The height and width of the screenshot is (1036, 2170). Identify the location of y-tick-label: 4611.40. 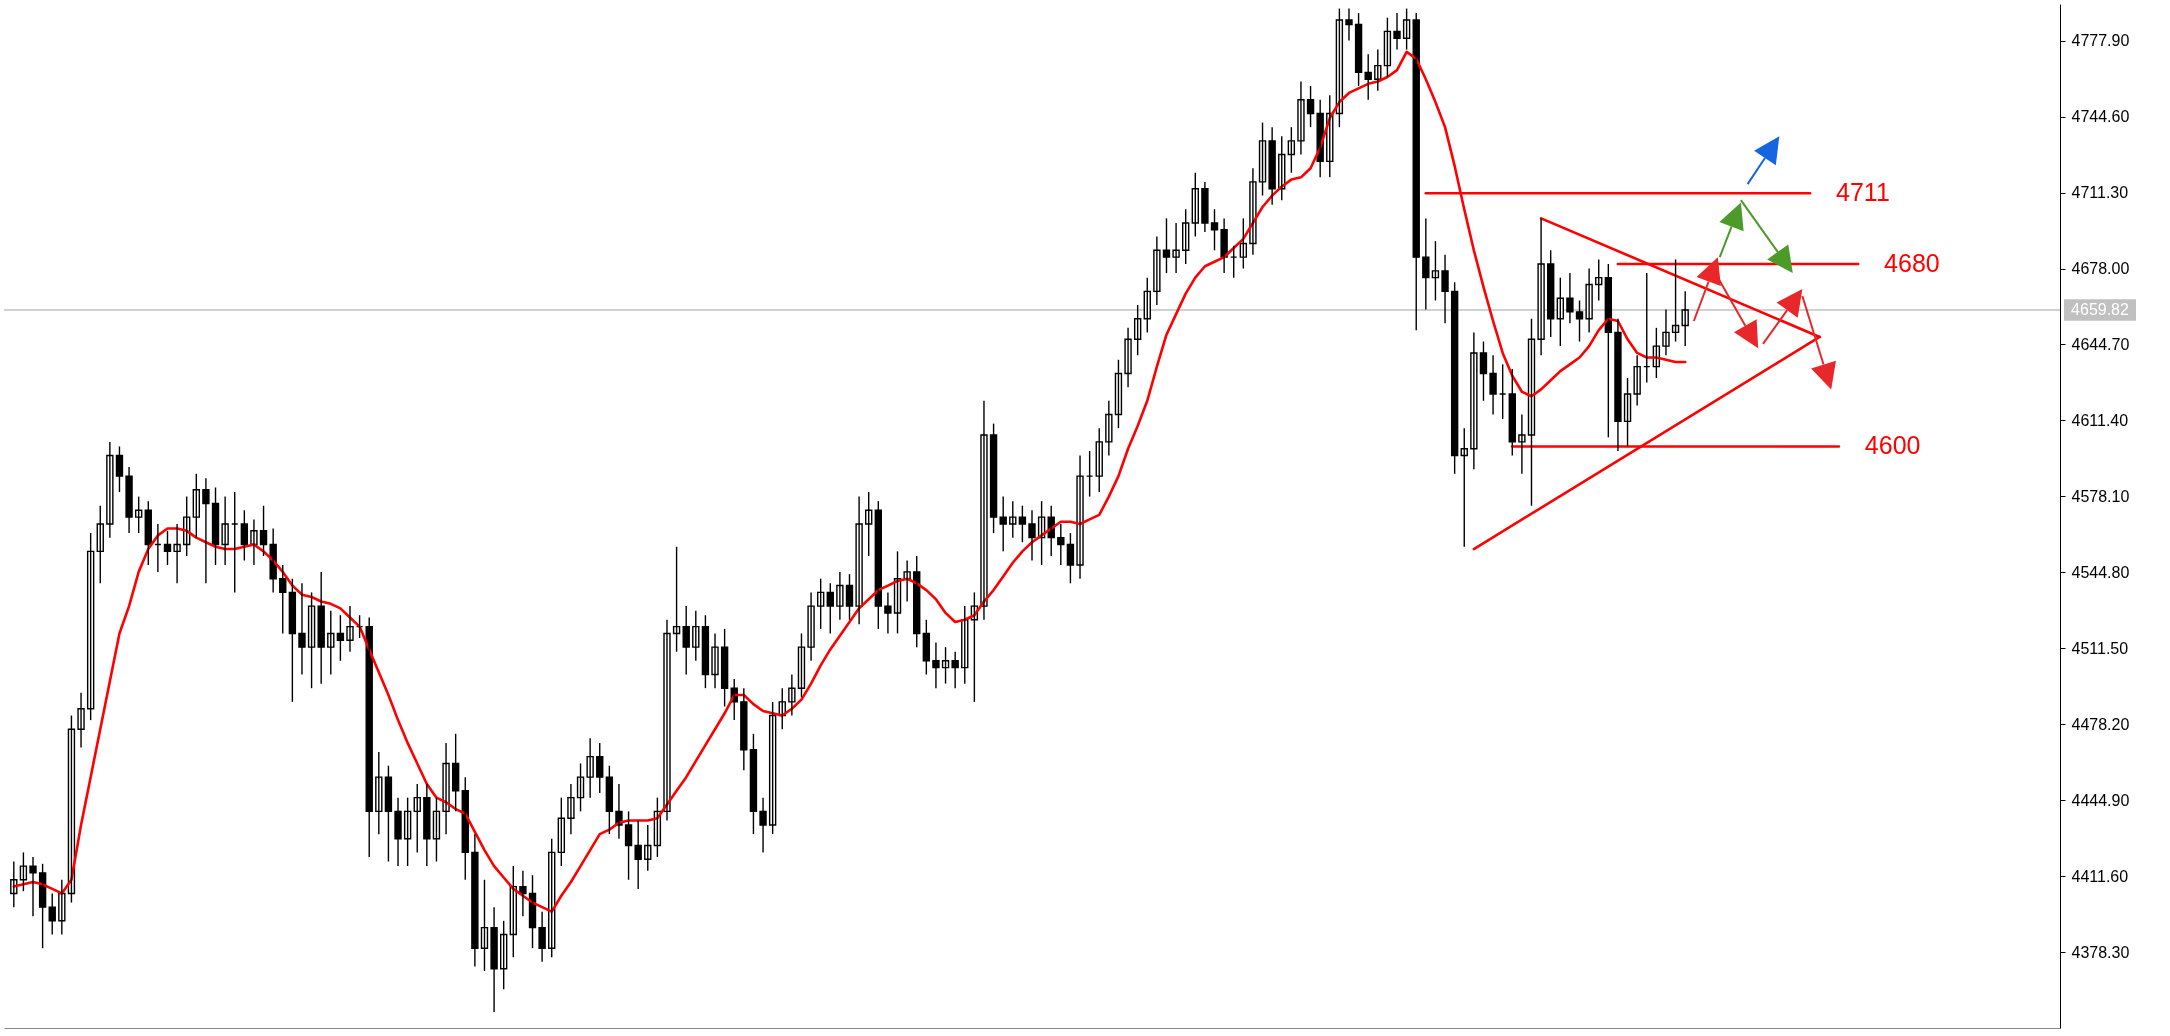
(2100, 420).